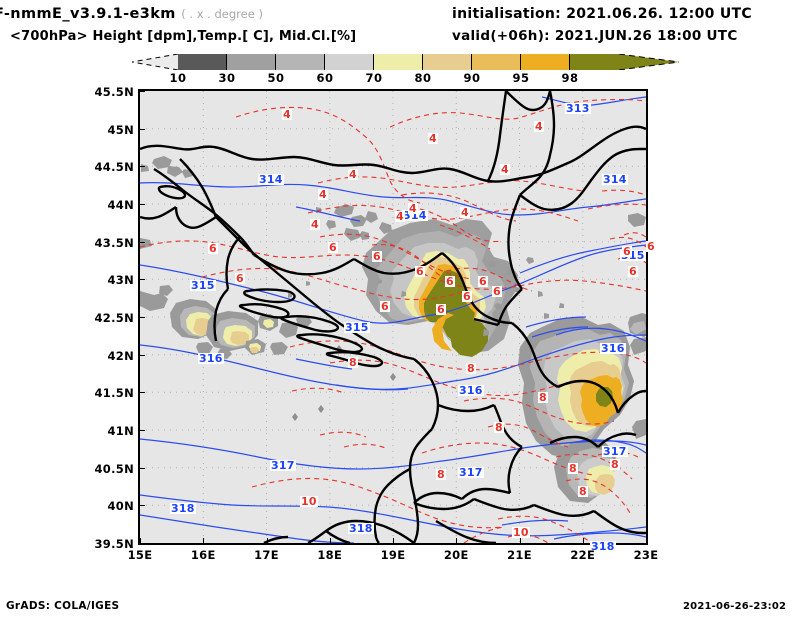 This screenshot has width=800, height=618. Describe the element at coordinates (203, 285) in the screenshot. I see `height-contour-label-315-4: 315` at that location.